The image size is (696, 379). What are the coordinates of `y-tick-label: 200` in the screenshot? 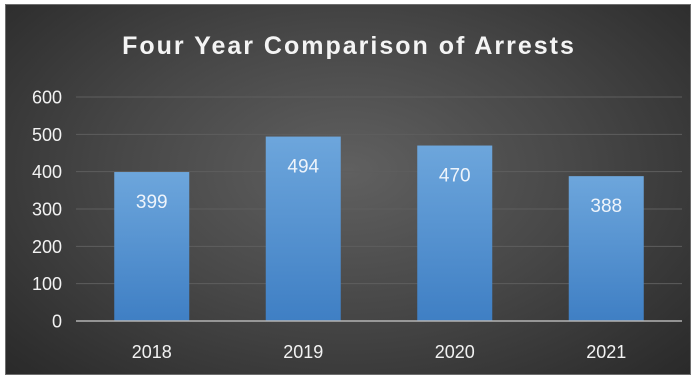 It's located at (47, 247).